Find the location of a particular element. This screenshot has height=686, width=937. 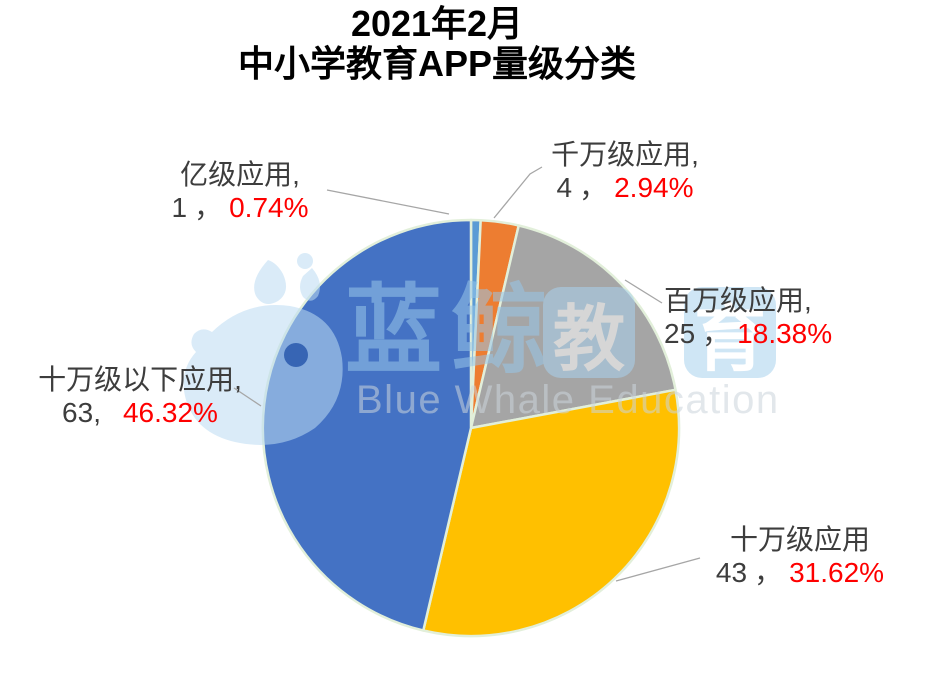

chart-title: 2021年2月 中小学教育APP量级分类 is located at coordinates (437, 44).